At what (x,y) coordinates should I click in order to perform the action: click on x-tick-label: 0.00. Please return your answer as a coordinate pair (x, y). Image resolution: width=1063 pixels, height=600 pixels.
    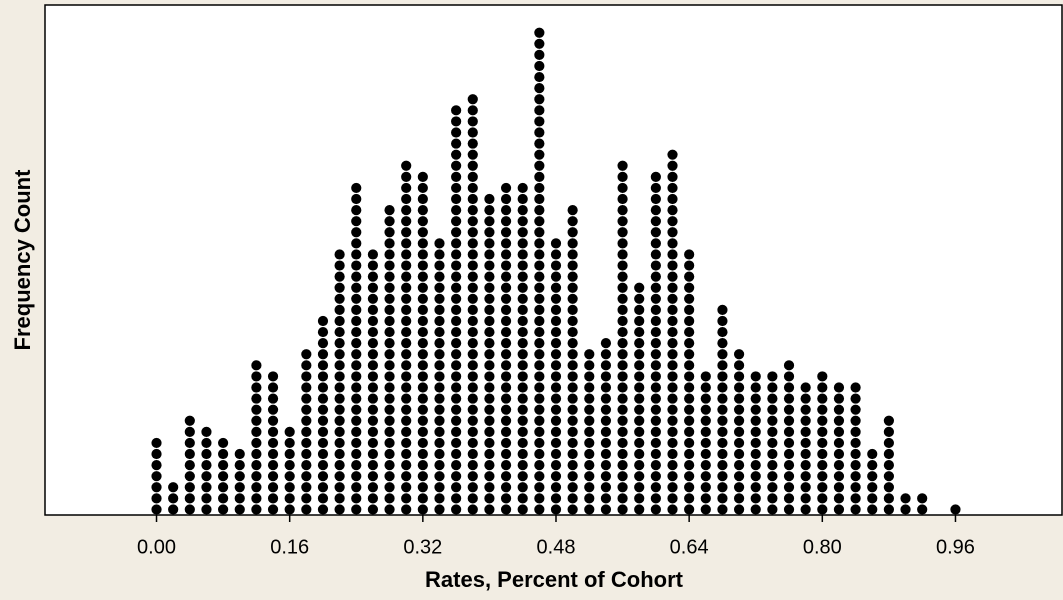
    Looking at the image, I should click on (156, 547).